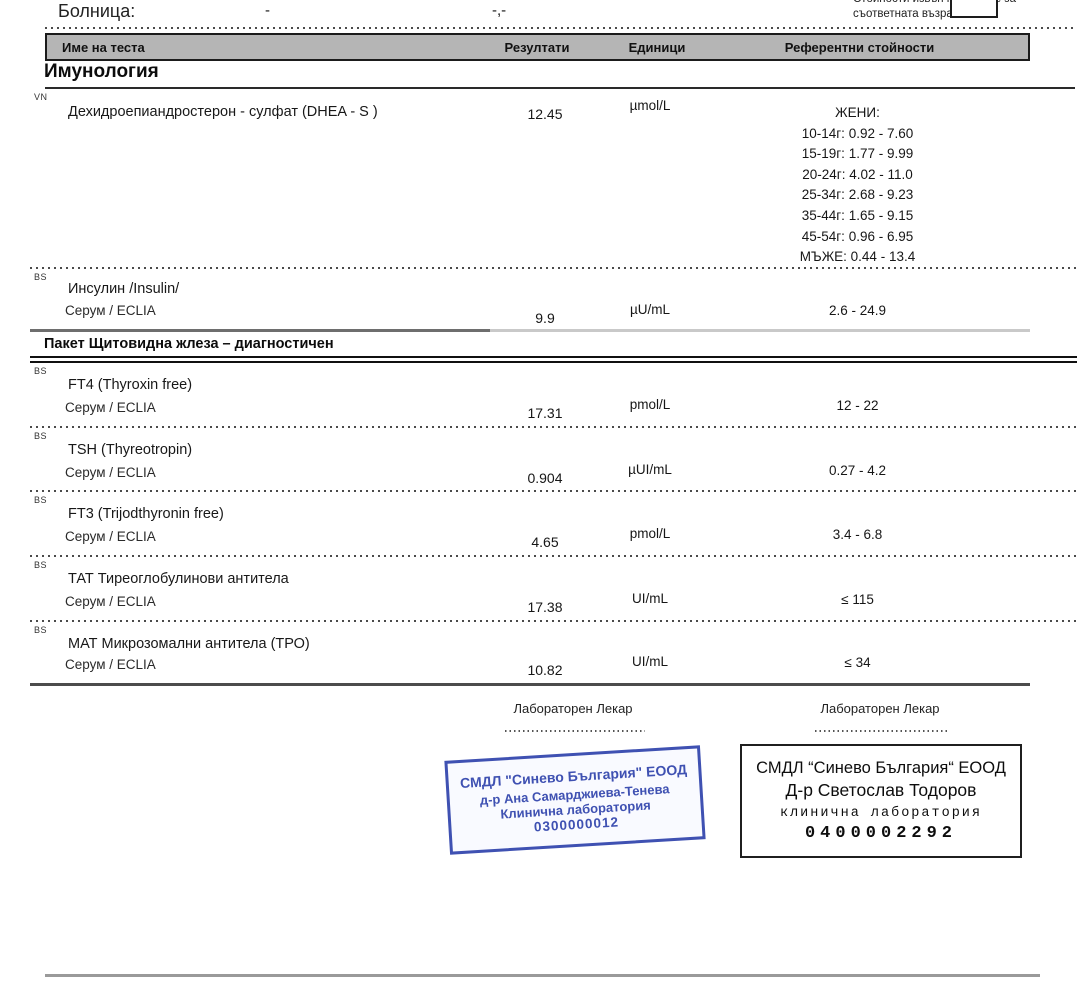 The width and height of the screenshot is (1080, 999). What do you see at coordinates (650, 309) in the screenshot?
I see `test-units: µU/mL` at bounding box center [650, 309].